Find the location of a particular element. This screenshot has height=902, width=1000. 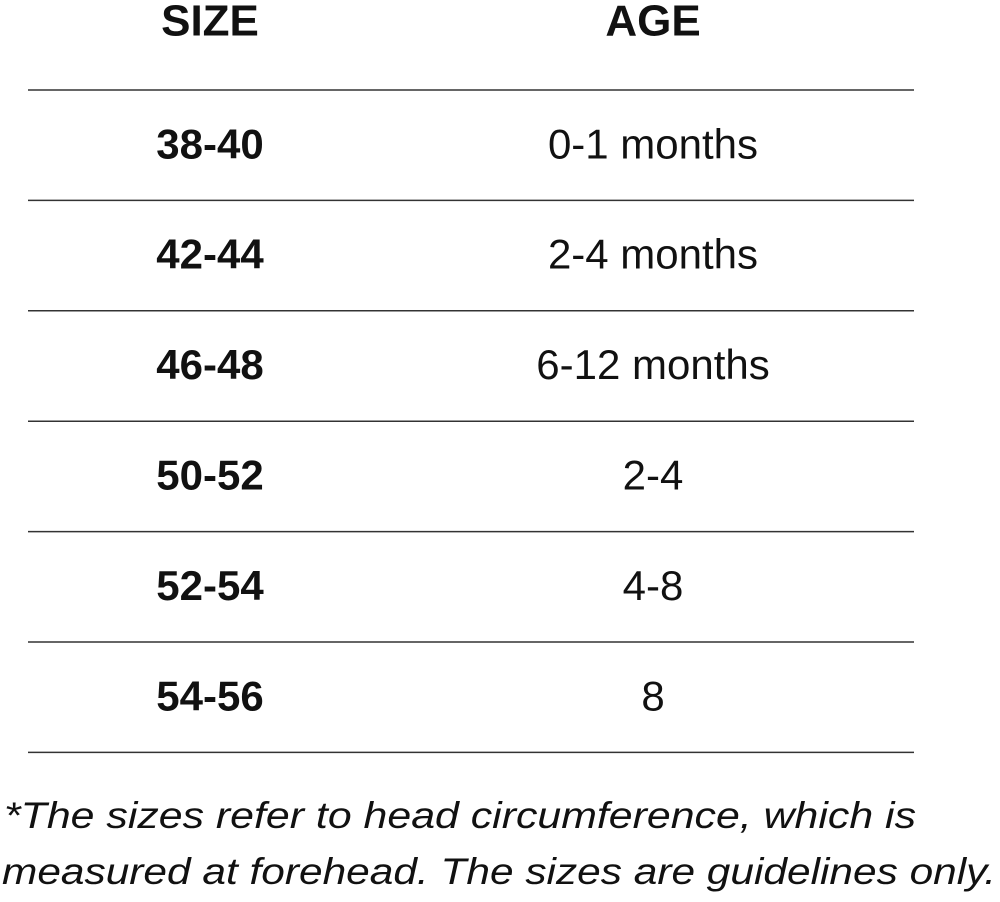

size-cell: 42-44 is located at coordinates (210, 254).